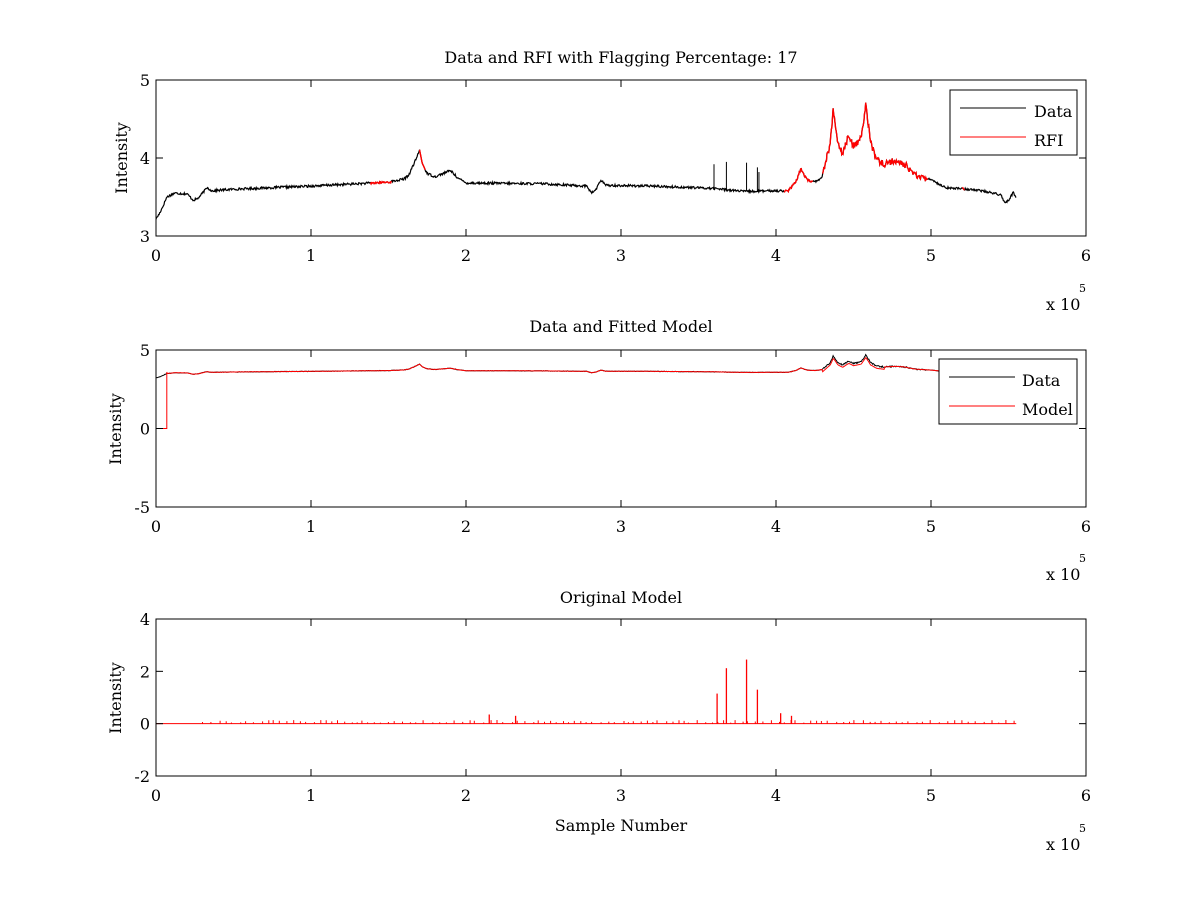  What do you see at coordinates (586, 692) in the screenshot?
I see `panel-3-series` at bounding box center [586, 692].